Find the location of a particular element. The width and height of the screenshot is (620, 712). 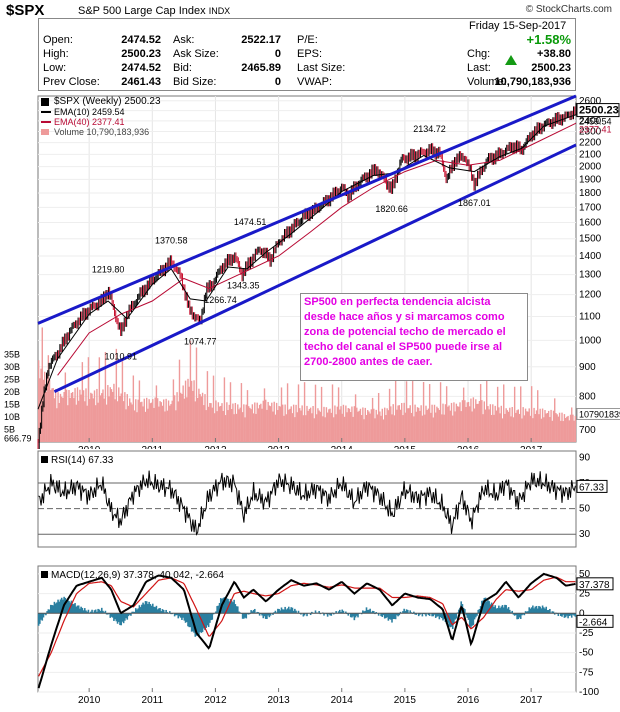

macd-x-axis-label: 2014 is located at coordinates (342, 700).